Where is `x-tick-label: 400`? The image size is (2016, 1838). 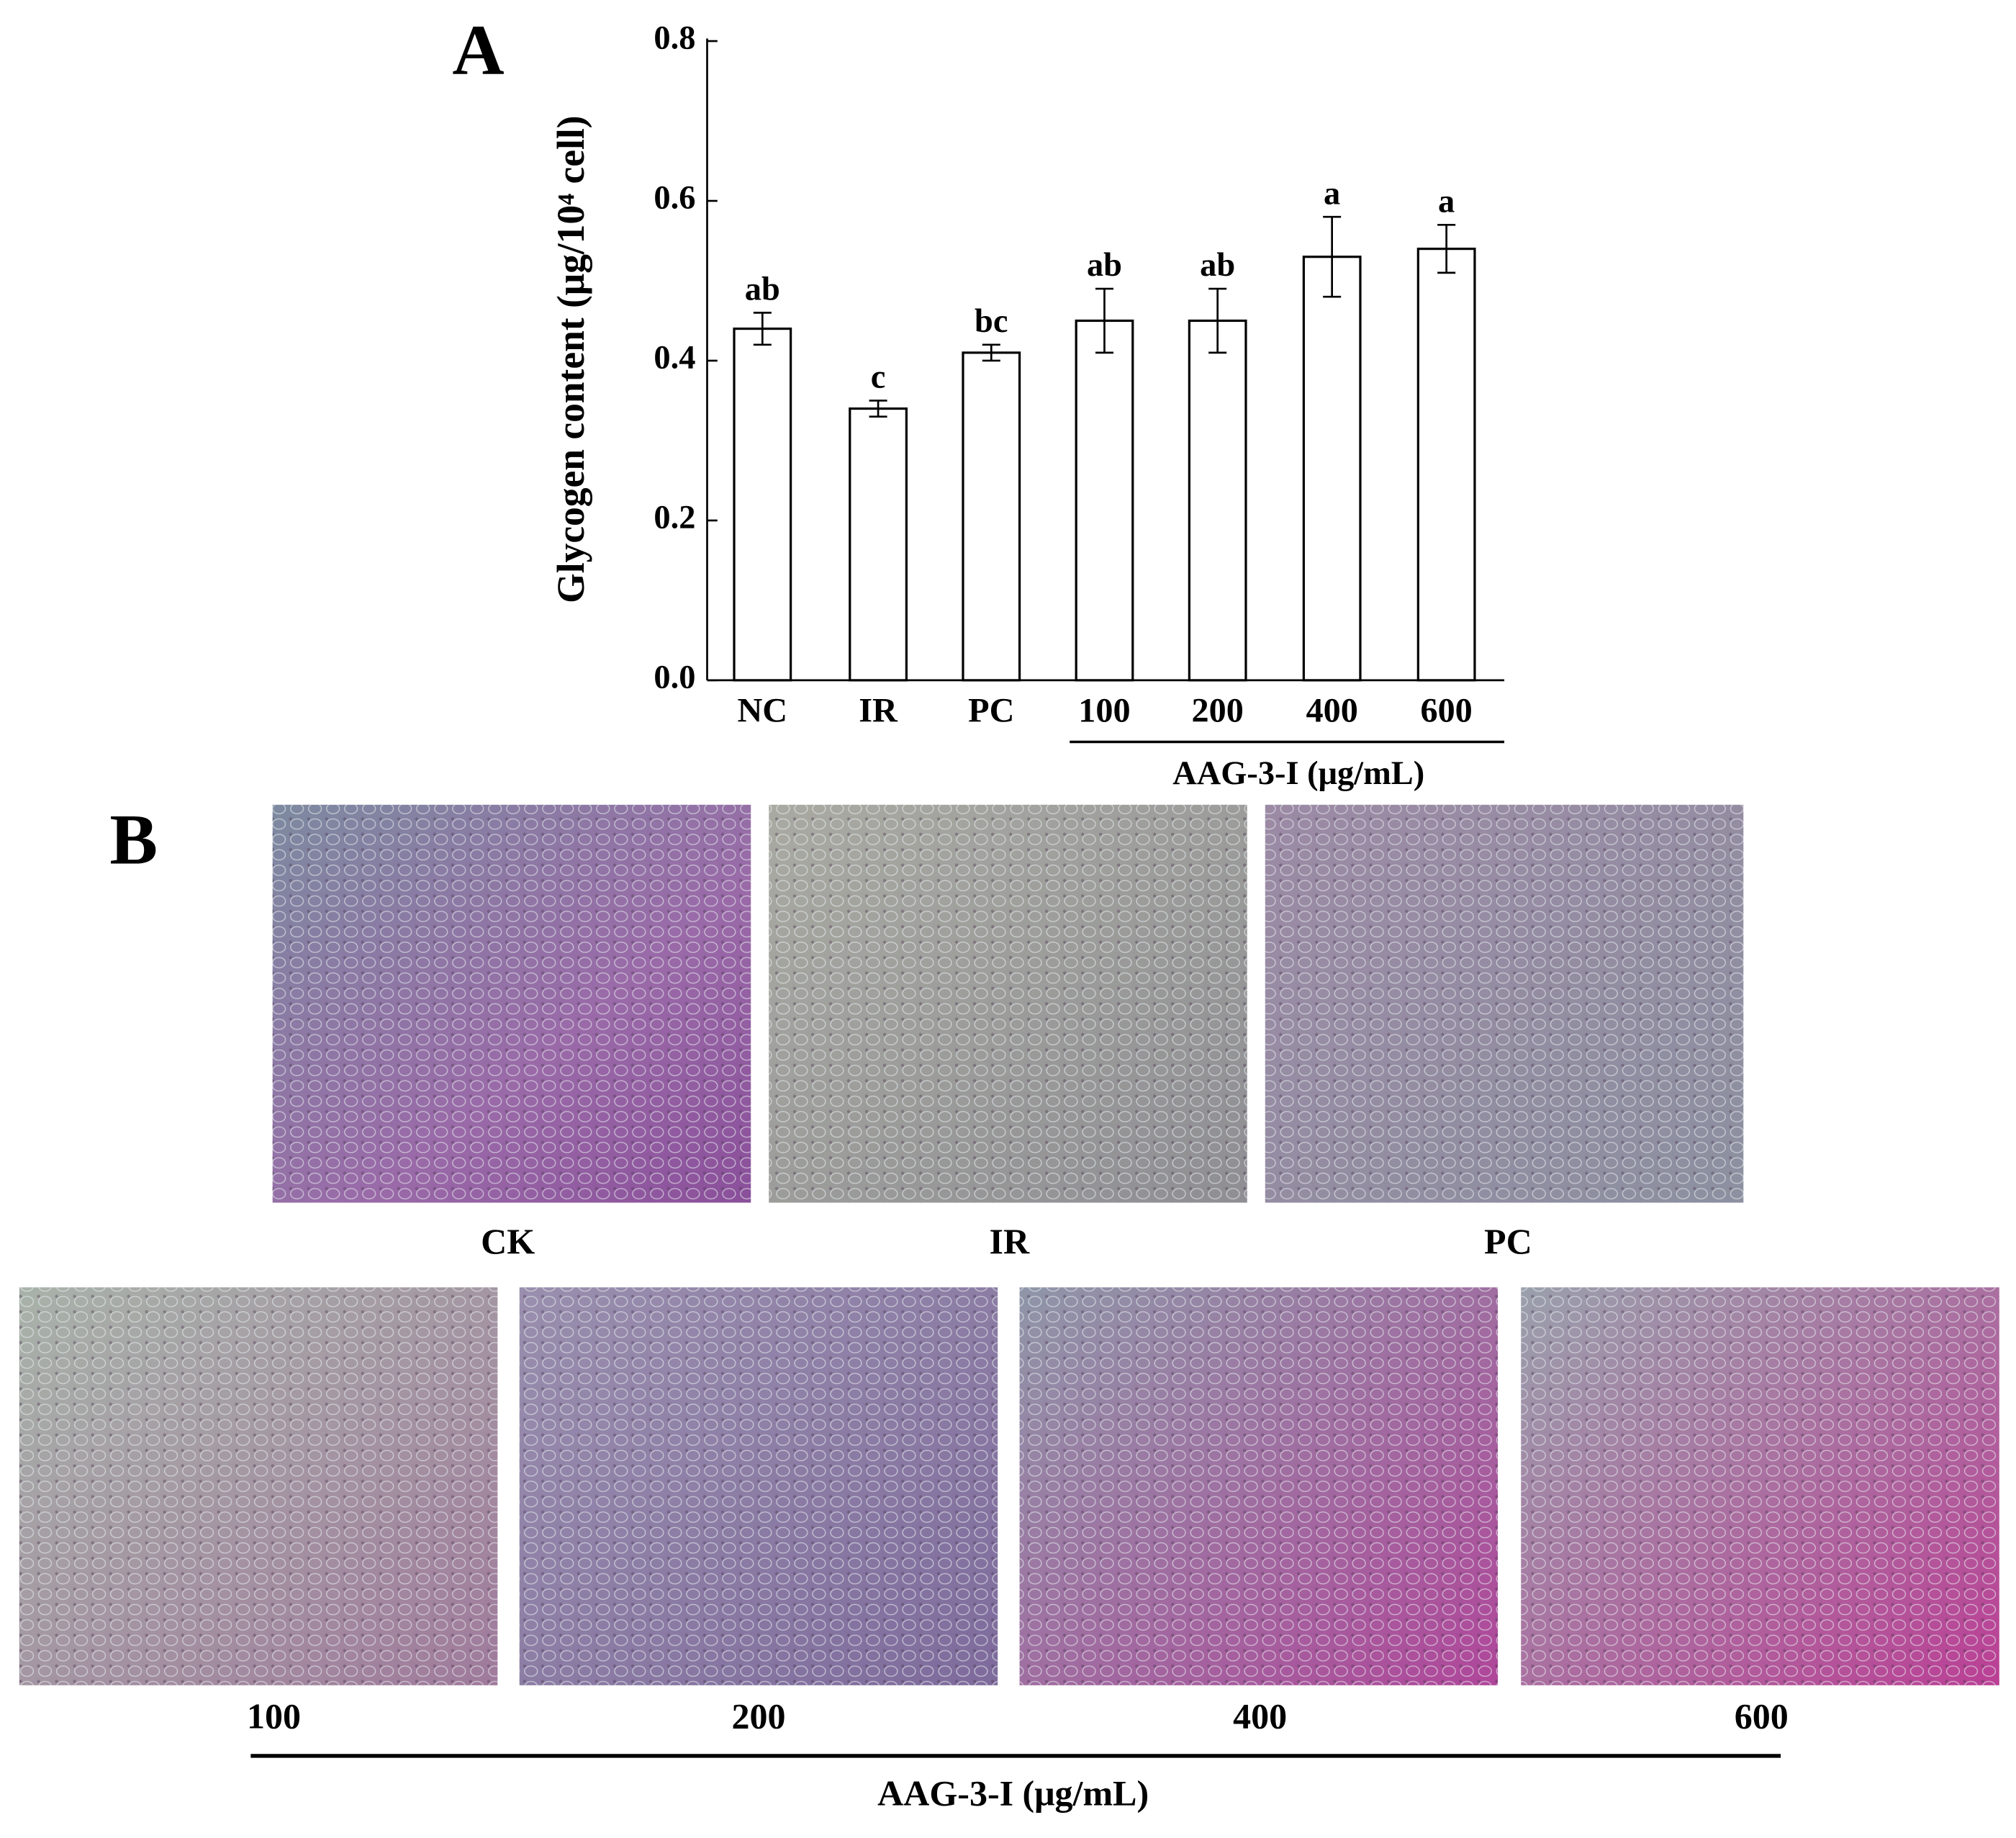 x-tick-label: 400 is located at coordinates (1331, 710).